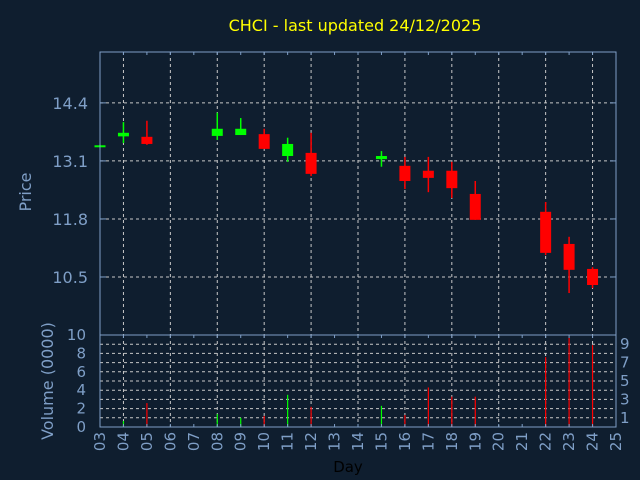  I want to click on x-tick-label: 03, so click(100, 441).